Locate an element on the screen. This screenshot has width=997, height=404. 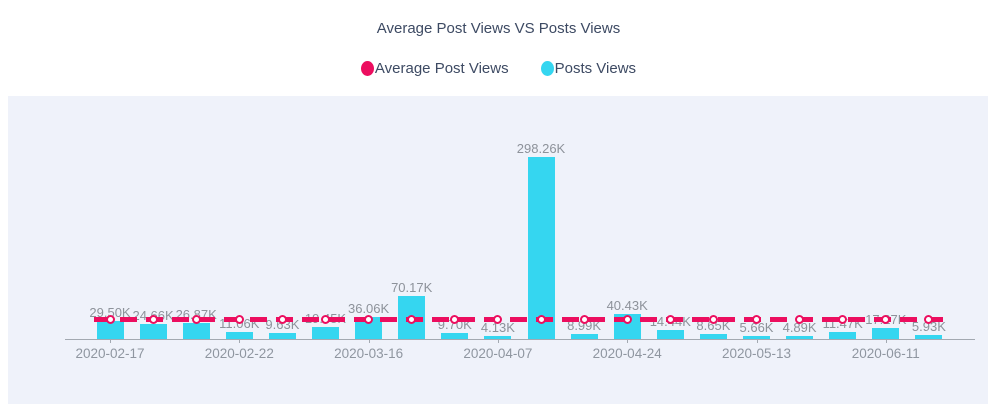
x-axis-line is located at coordinates (520, 339).